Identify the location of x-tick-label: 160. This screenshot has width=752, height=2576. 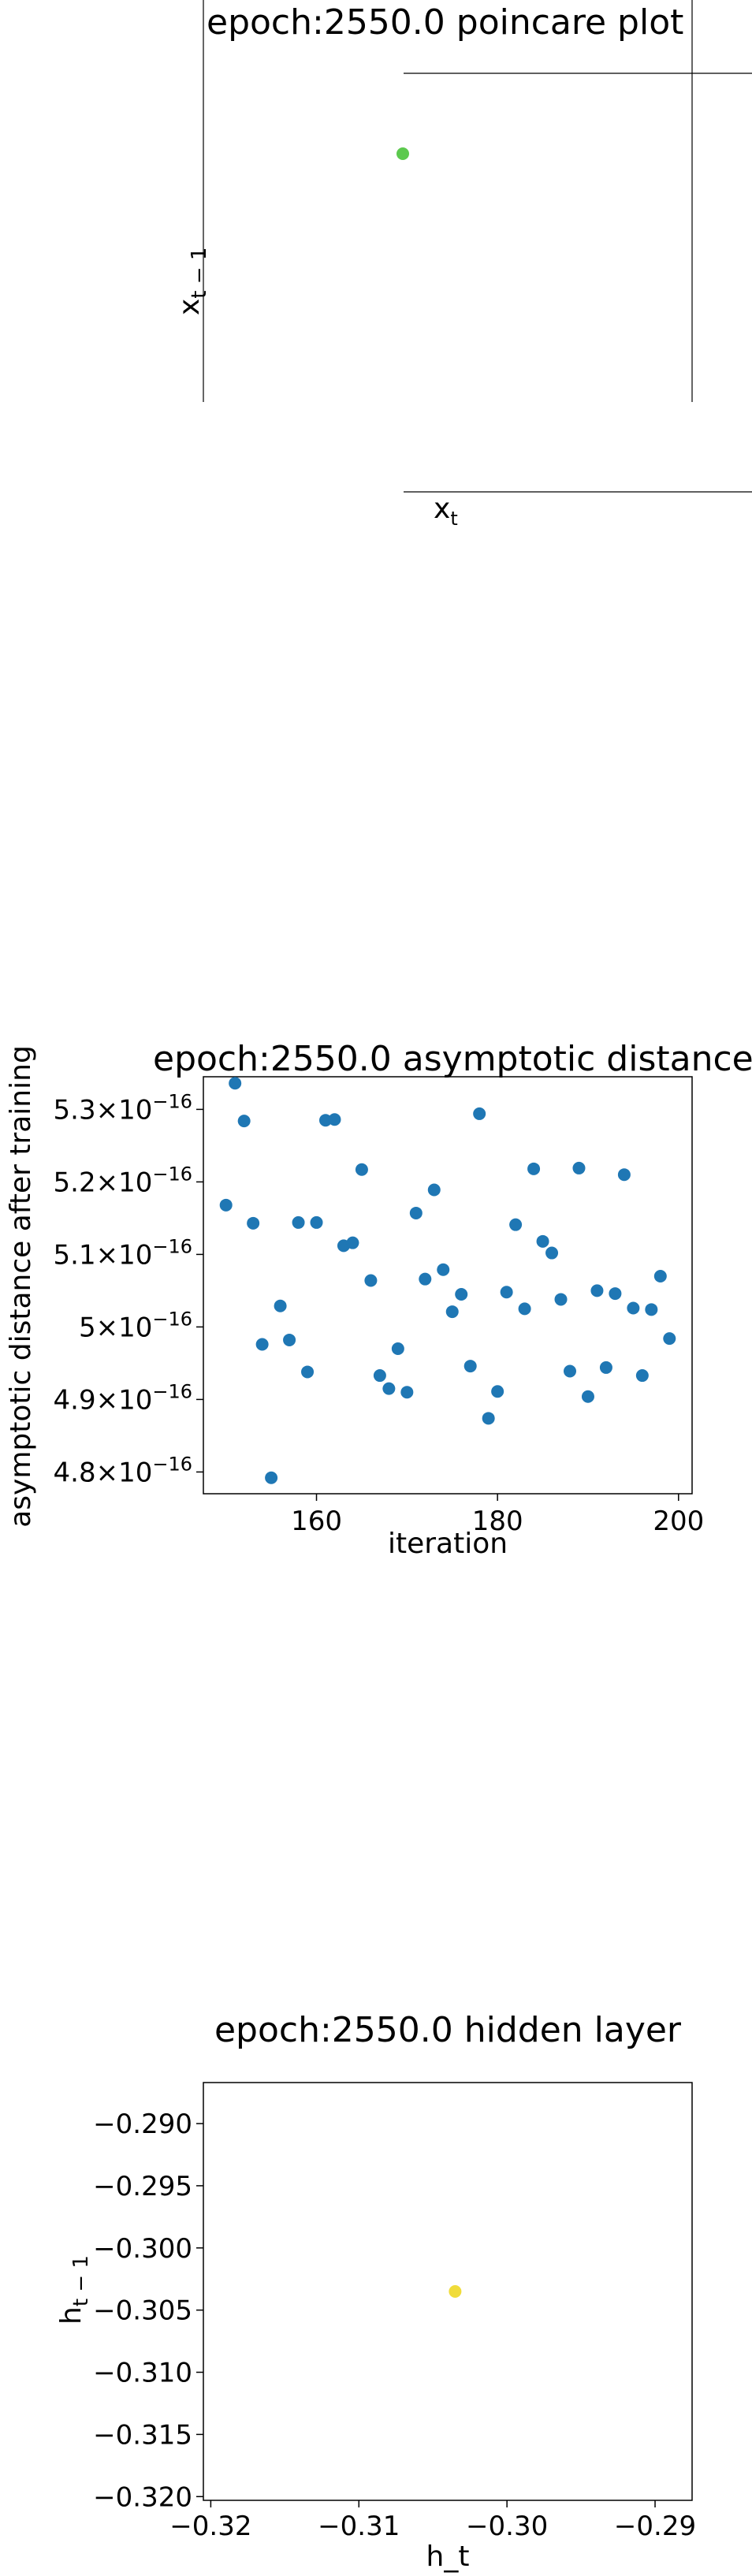
(316, 1521).